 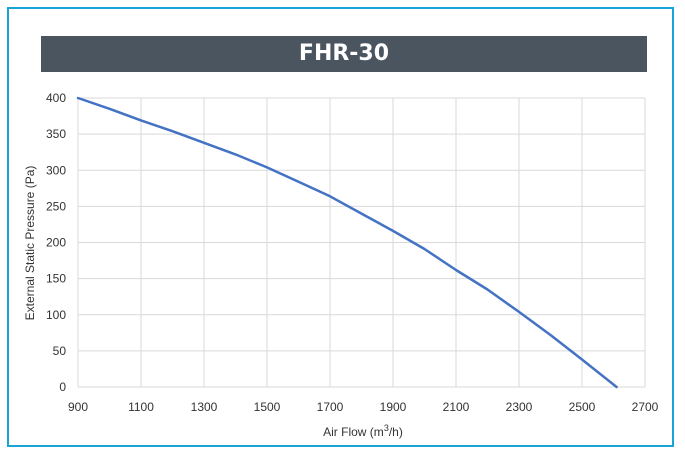 I want to click on x-tick-label: 1700, so click(x=330, y=407).